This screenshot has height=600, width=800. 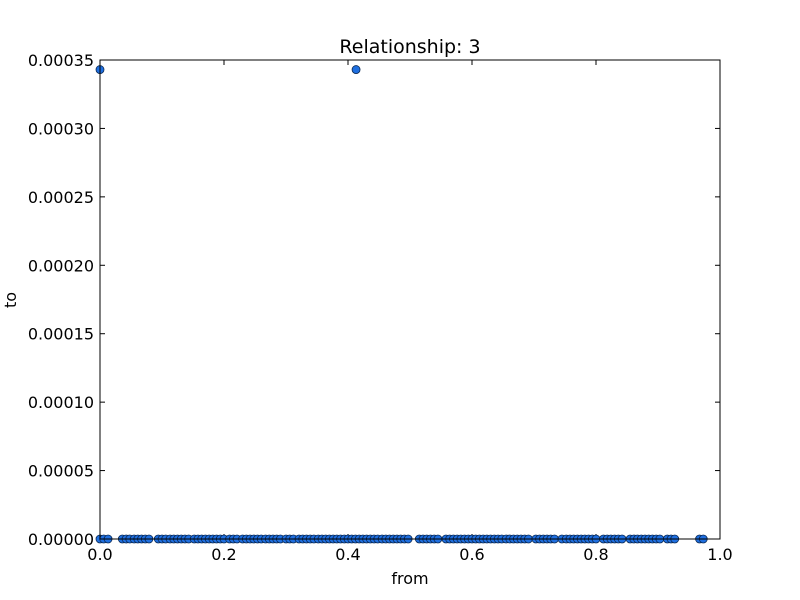 I want to click on x-tick-label: 0.2, so click(x=223, y=554).